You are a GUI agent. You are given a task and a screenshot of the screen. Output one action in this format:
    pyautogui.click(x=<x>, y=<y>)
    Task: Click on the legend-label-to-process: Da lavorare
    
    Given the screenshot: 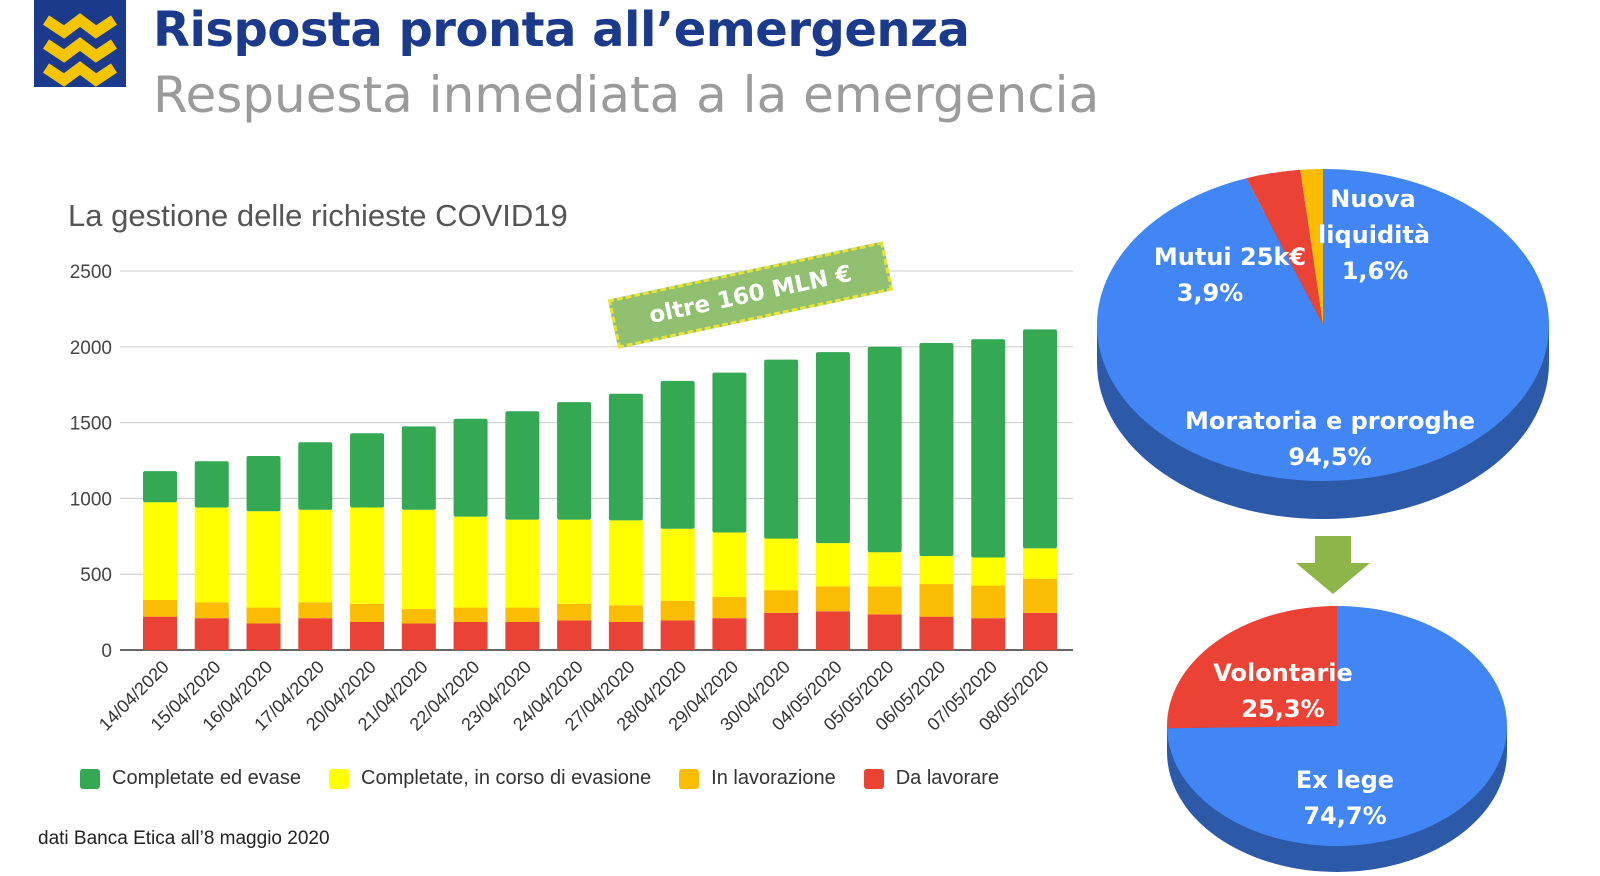 What is the action you would take?
    pyautogui.click(x=947, y=778)
    